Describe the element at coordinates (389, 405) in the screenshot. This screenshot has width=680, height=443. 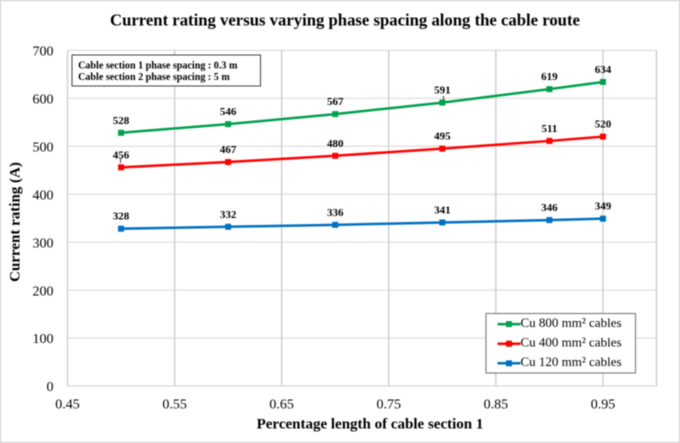
I see `svg-text: 0.75` at that location.